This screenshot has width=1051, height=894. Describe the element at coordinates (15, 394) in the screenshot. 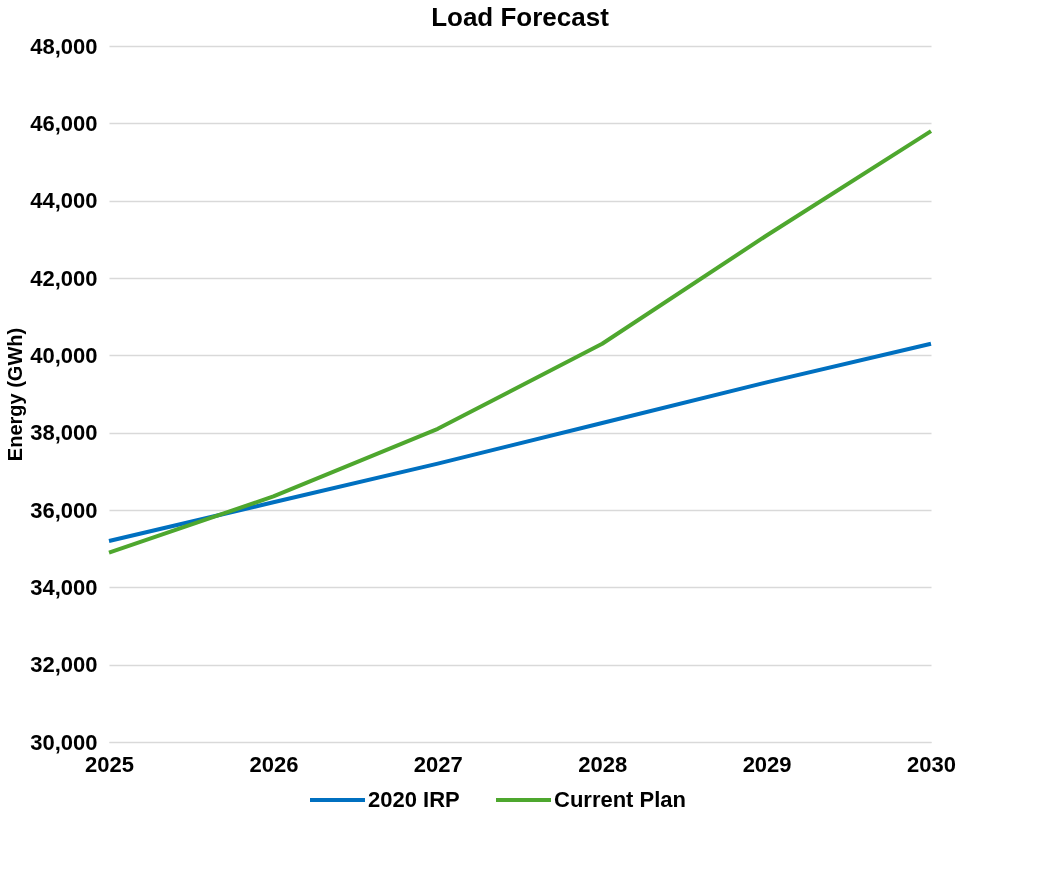

I see `y-axis-title: Energy (GWh)` at that location.